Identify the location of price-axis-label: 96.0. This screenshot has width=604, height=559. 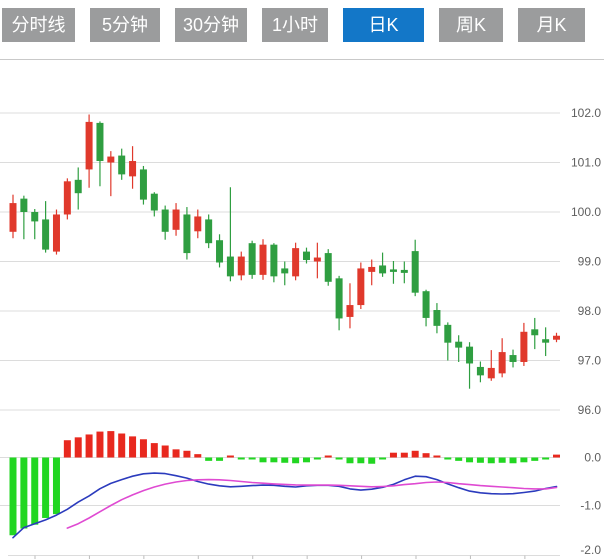
(590, 410).